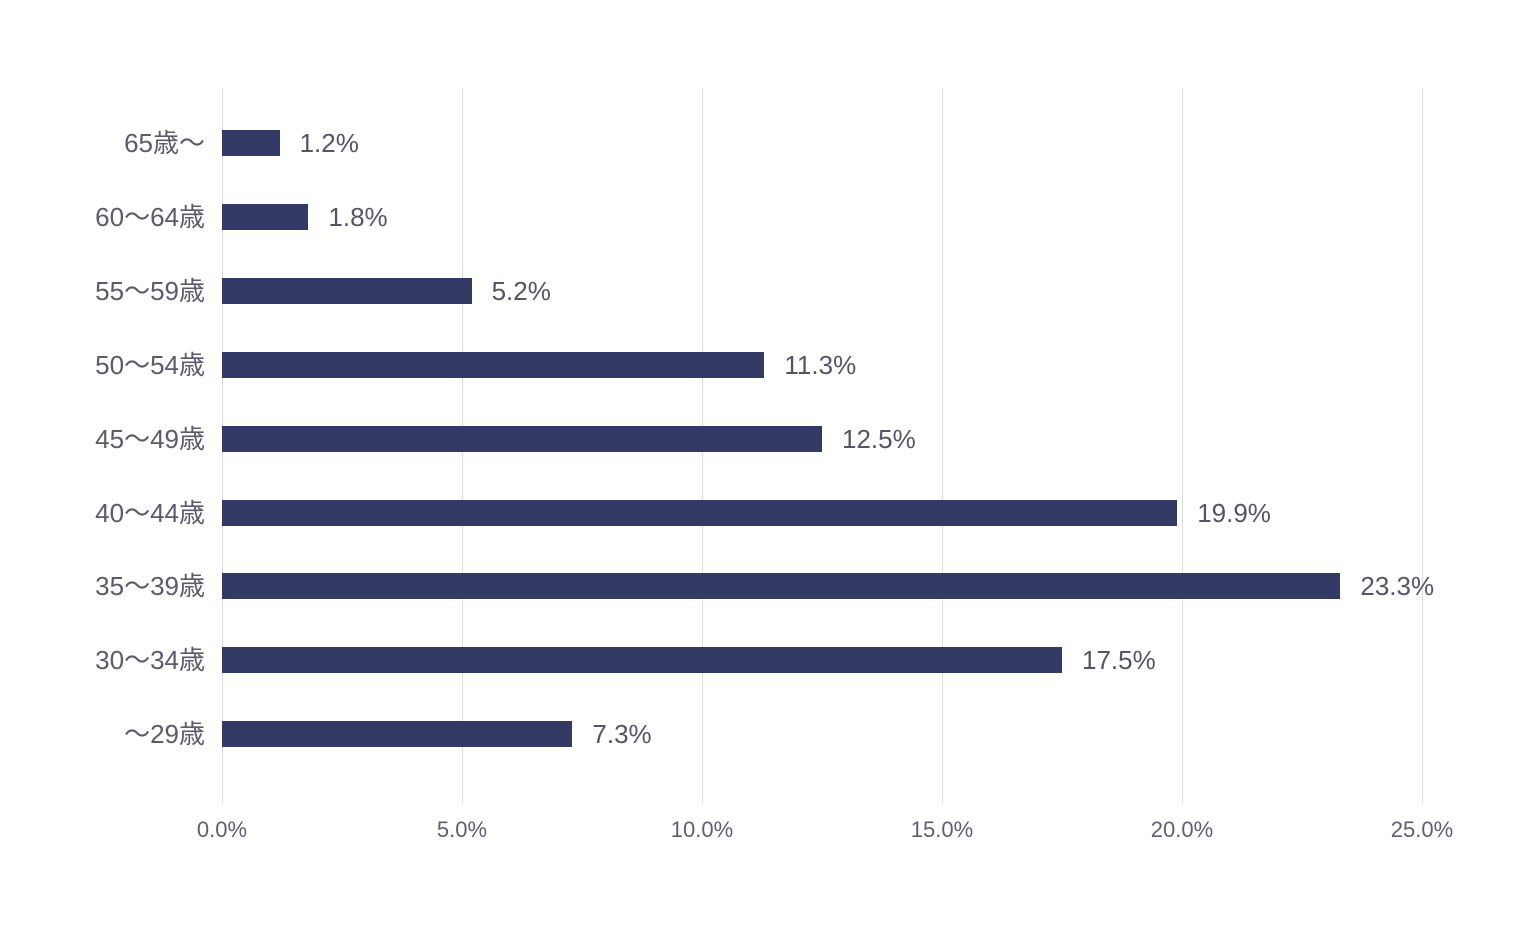 This screenshot has width=1520, height=942. I want to click on value-label: 19.9%, so click(1234, 512).